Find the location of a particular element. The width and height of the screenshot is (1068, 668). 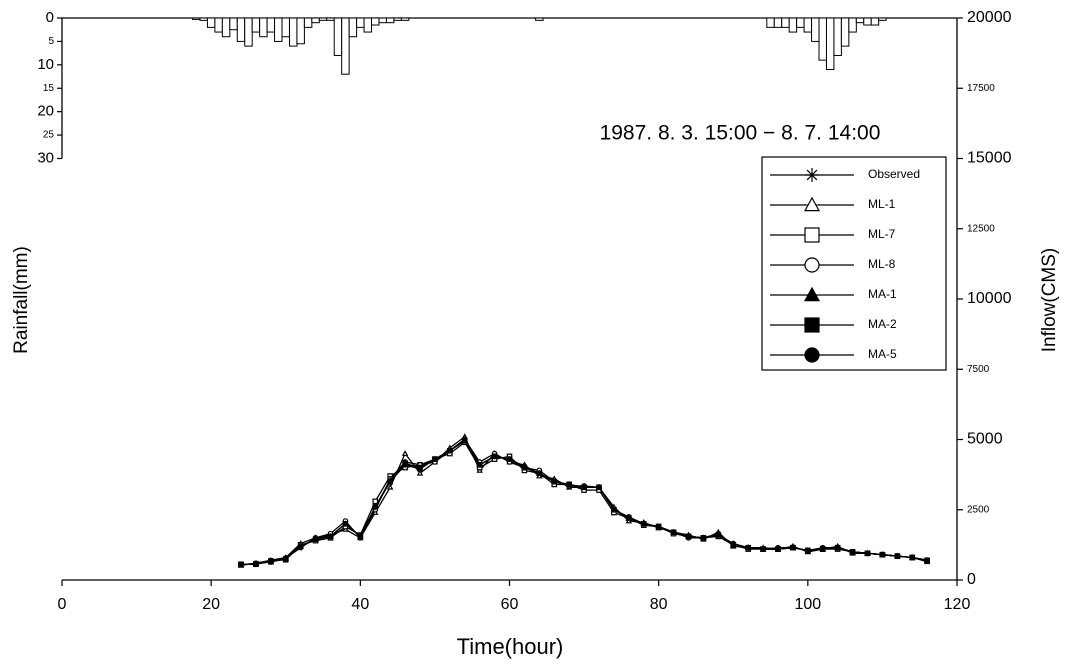

legend-label: ML-8 is located at coordinates (882, 264).